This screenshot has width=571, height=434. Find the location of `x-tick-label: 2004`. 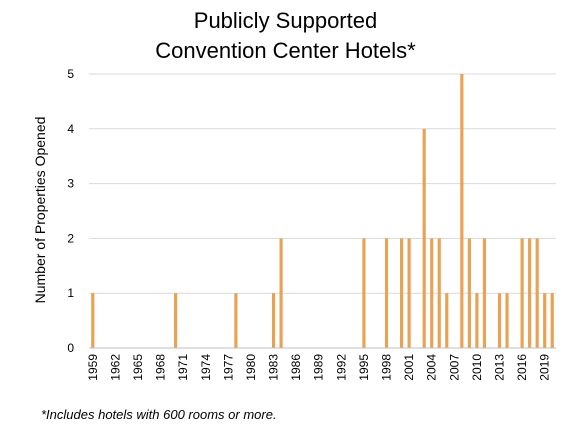

x-tick-label: 2004 is located at coordinates (432, 367).